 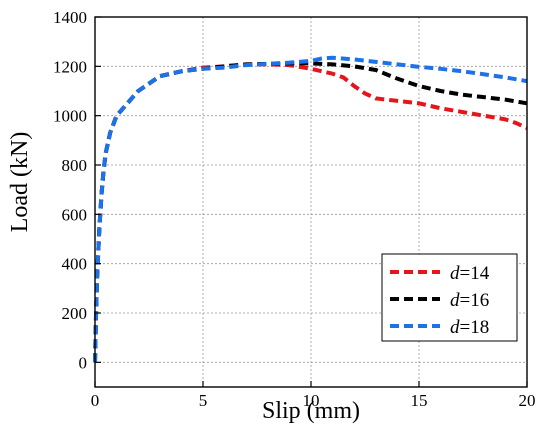 I want to click on legend-label: d=18, so click(x=469, y=327).